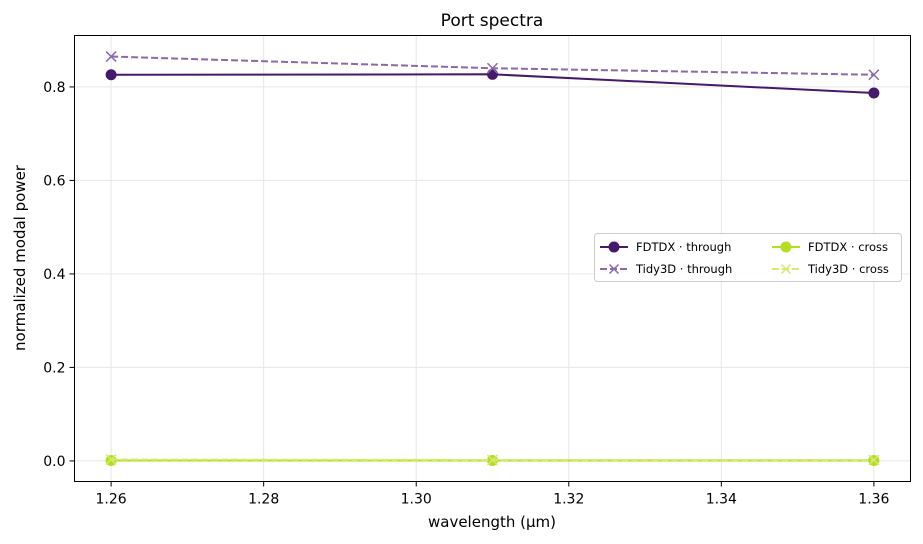 The height and width of the screenshot is (544, 923). I want to click on x-tick-label: 1.36, so click(873, 500).